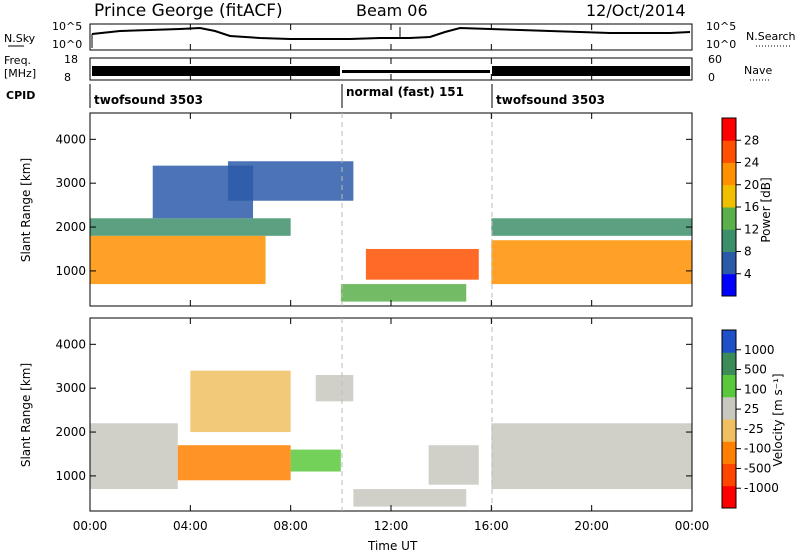 Image resolution: width=800 pixels, height=554 pixels. I want to click on colorbar-tick-label: 100, so click(755, 389).